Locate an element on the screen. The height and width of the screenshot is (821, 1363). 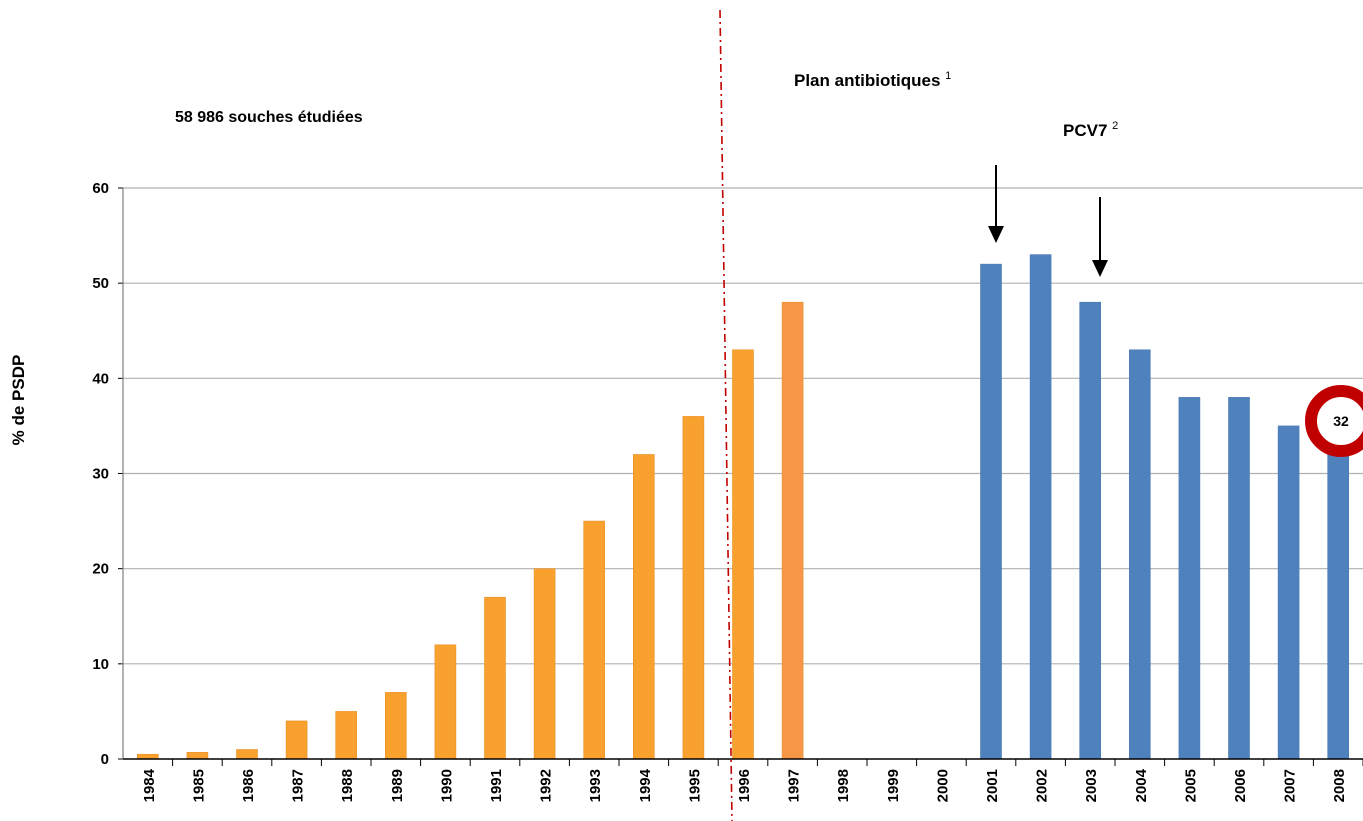
plan-arrow is located at coordinates (996, 204).